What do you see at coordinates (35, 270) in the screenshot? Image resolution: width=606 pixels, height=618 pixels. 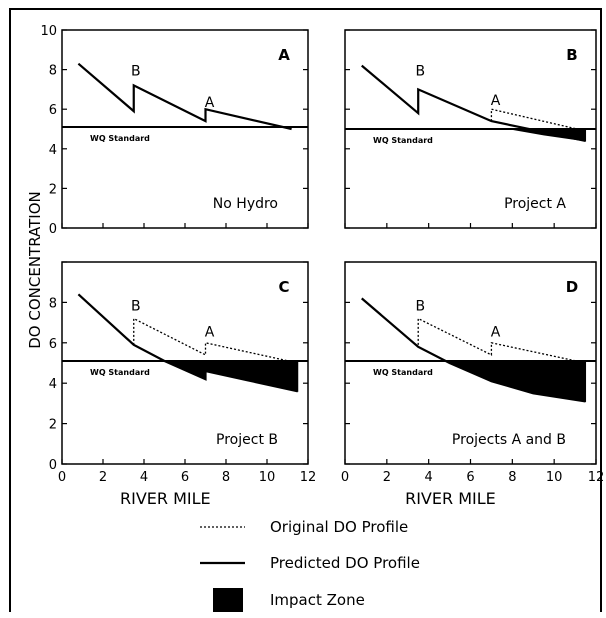 I see `y-axis-label: DO CONCENTRATION` at bounding box center [35, 270].